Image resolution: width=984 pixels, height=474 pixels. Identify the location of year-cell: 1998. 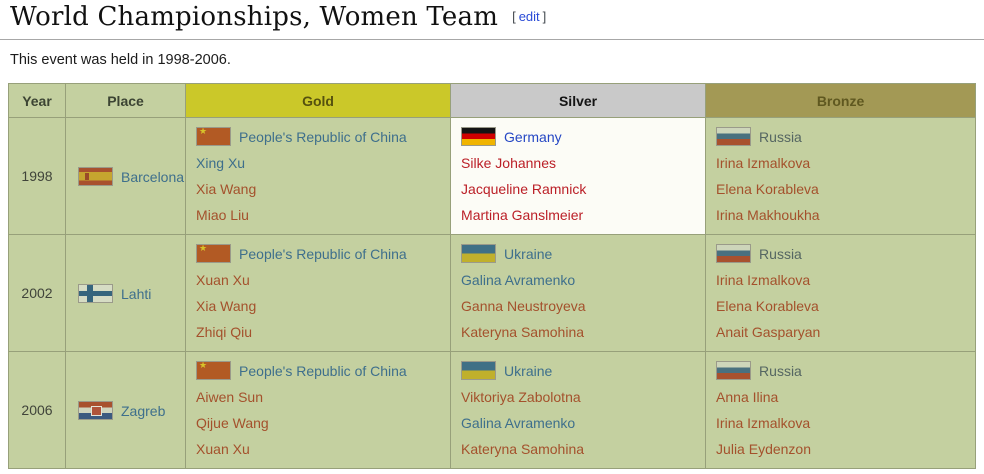
(37, 176).